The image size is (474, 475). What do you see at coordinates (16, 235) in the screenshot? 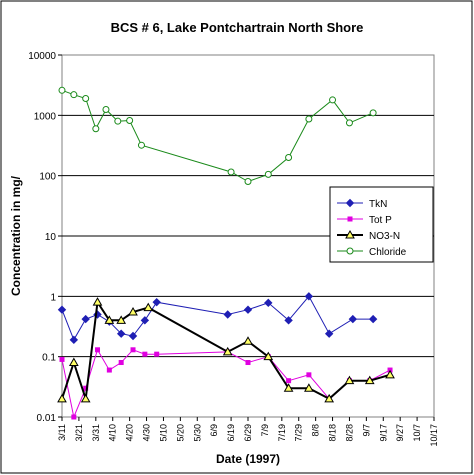
I see `y-axis-label: Concentration in mg/` at bounding box center [16, 235].